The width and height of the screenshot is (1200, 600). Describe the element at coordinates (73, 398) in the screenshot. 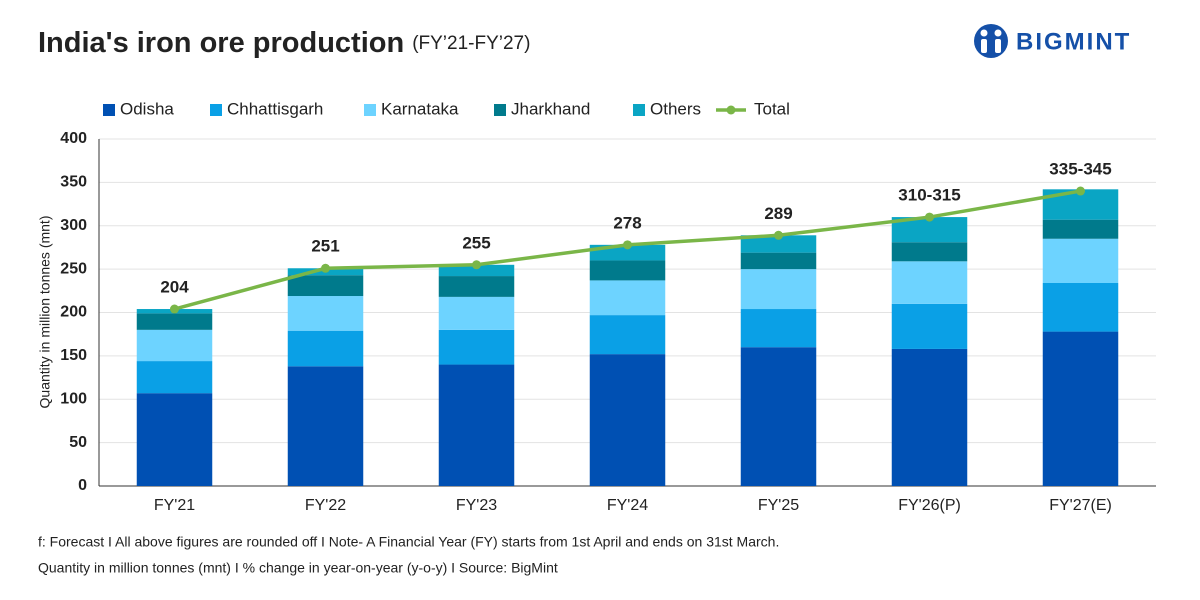

I see `y-tick-label: 100` at that location.